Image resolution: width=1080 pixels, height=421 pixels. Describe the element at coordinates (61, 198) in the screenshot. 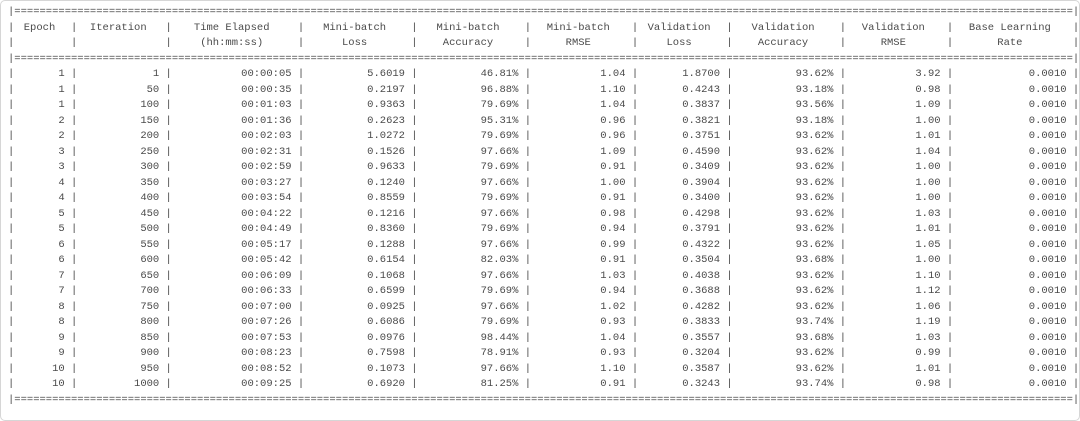

I see `cell-epoch: 4` at that location.